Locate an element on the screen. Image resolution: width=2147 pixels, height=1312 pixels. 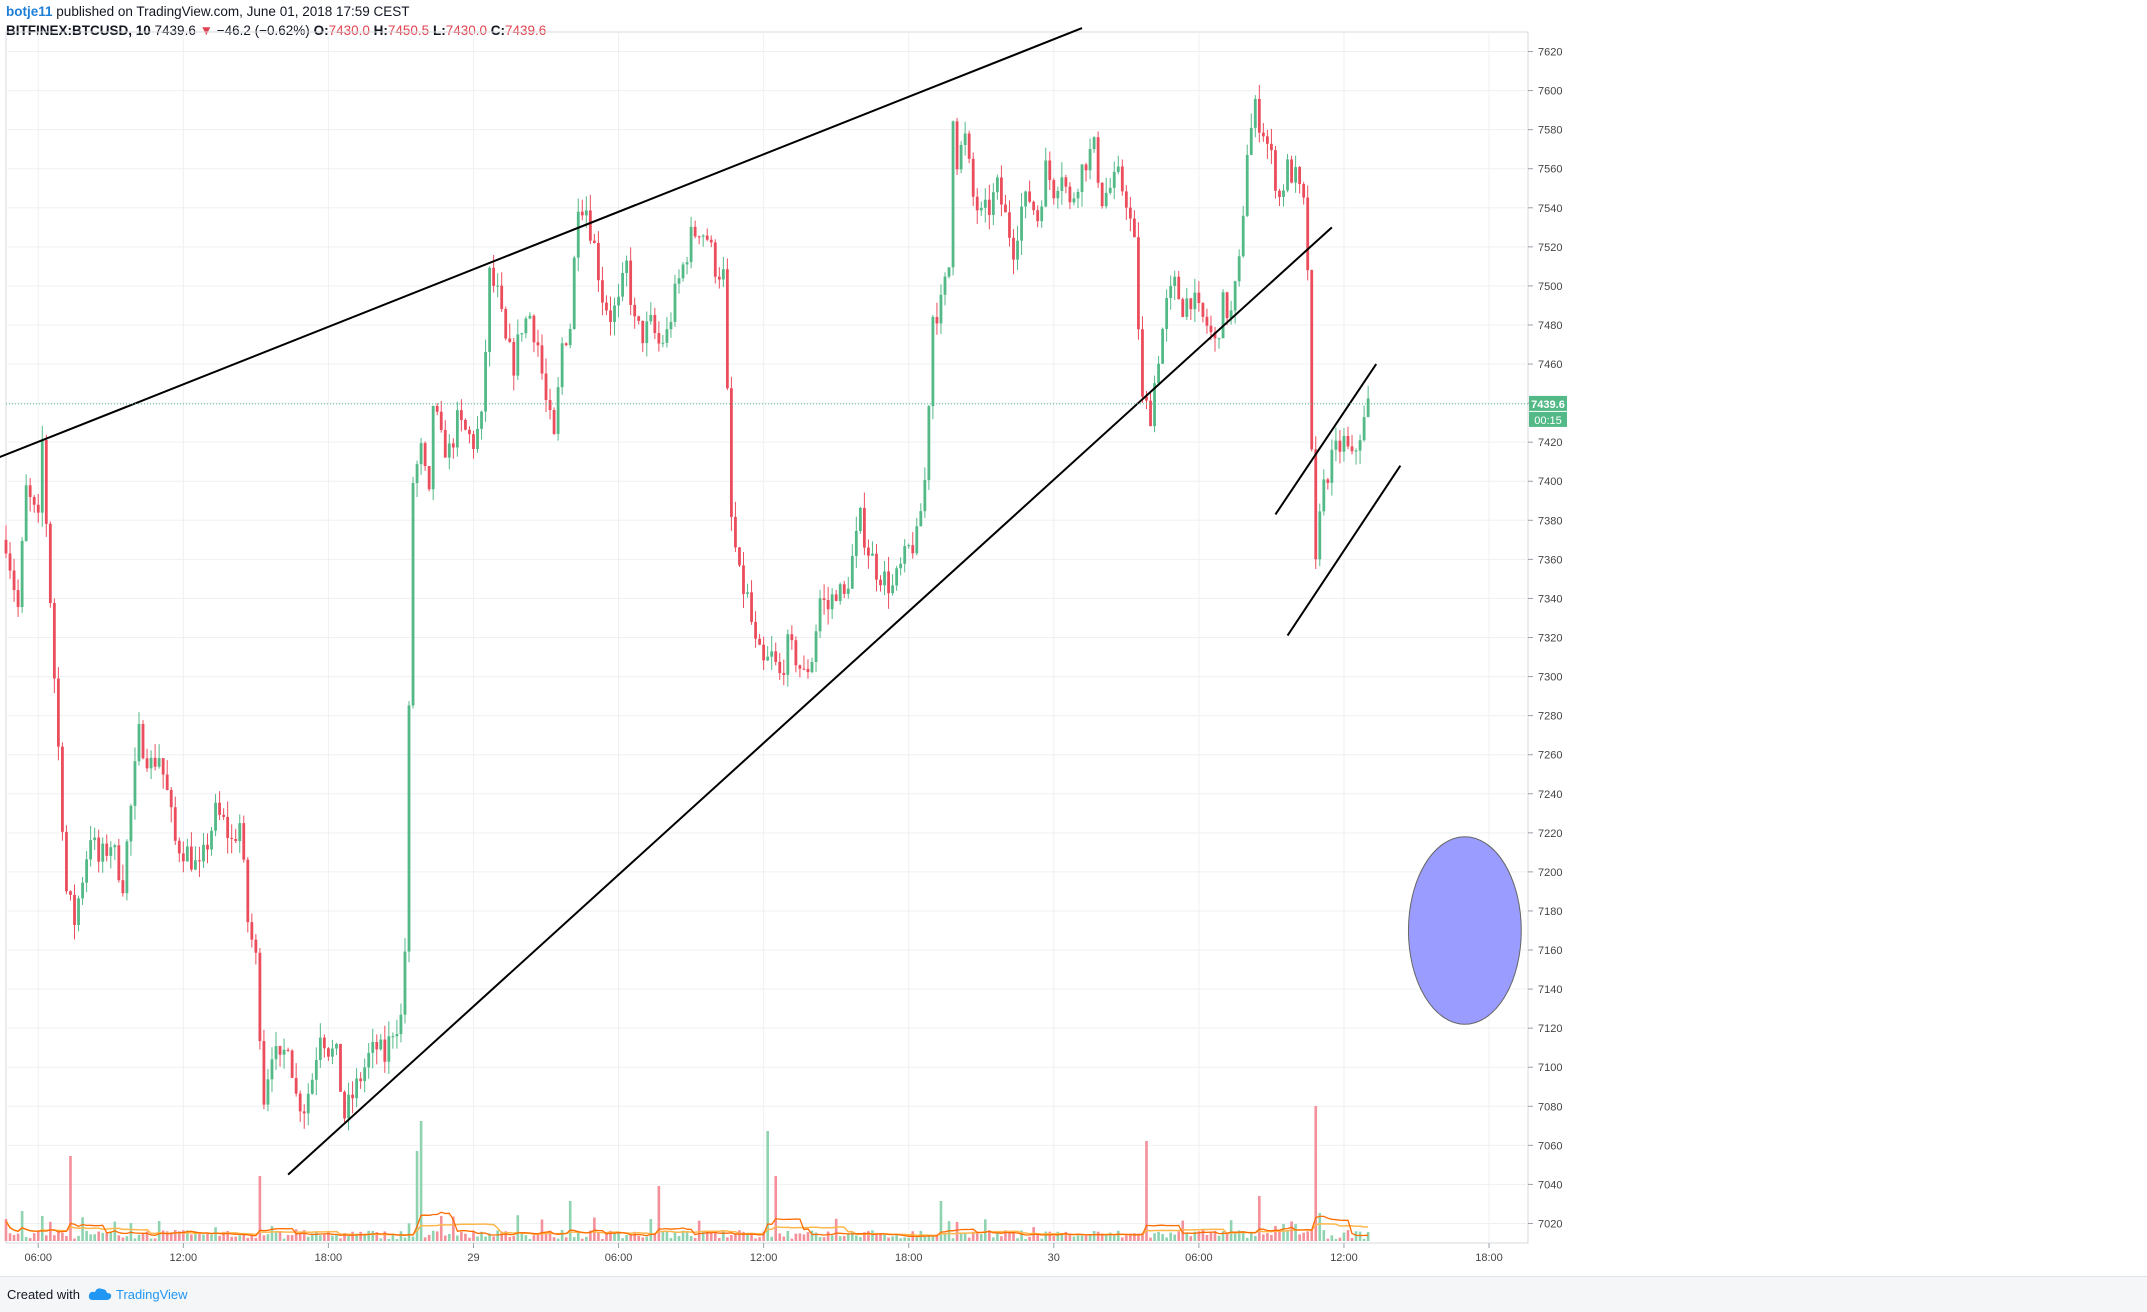
x-tick-label: 12:00 is located at coordinates (764, 1258).